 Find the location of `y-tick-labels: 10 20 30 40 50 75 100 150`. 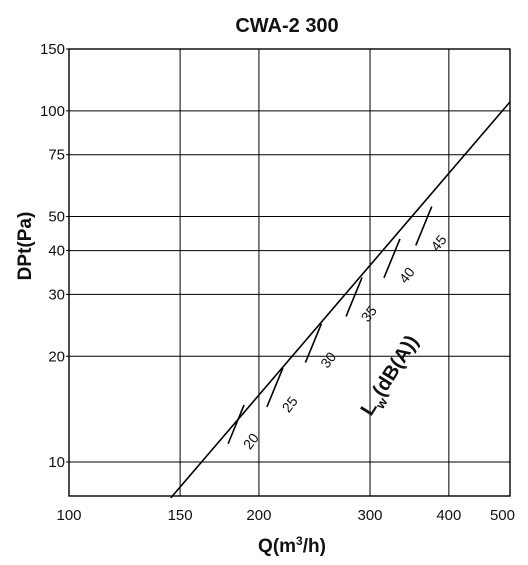

y-tick-labels: 10 20 30 40 50 75 100 150 is located at coordinates (54, 256).